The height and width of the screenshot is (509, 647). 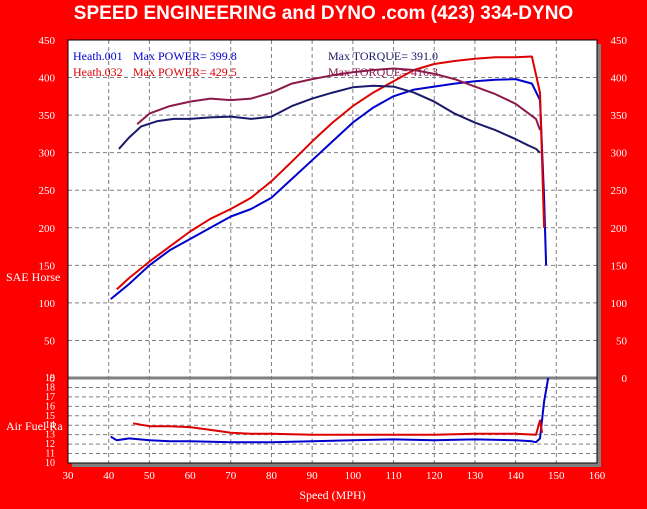 What do you see at coordinates (109, 476) in the screenshot?
I see `x-tick-label: 40` at bounding box center [109, 476].